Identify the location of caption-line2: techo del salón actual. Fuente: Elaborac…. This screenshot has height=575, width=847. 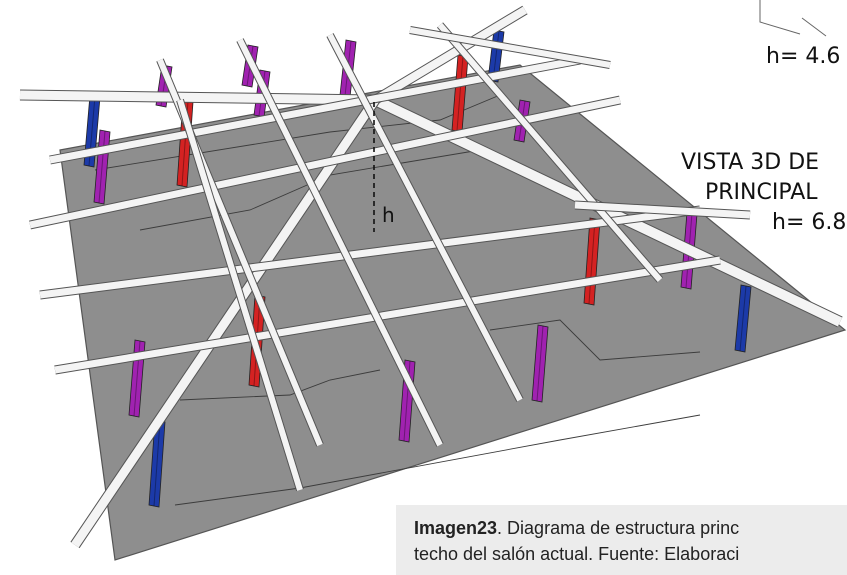
(577, 554).